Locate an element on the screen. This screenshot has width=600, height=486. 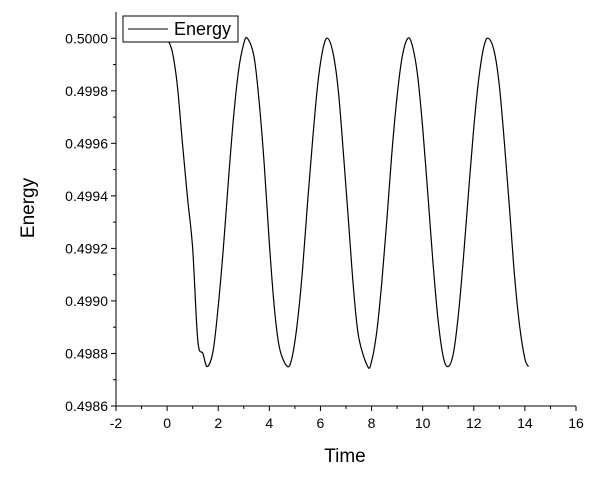
y-tick-label: 0.4992 is located at coordinates (86, 248).